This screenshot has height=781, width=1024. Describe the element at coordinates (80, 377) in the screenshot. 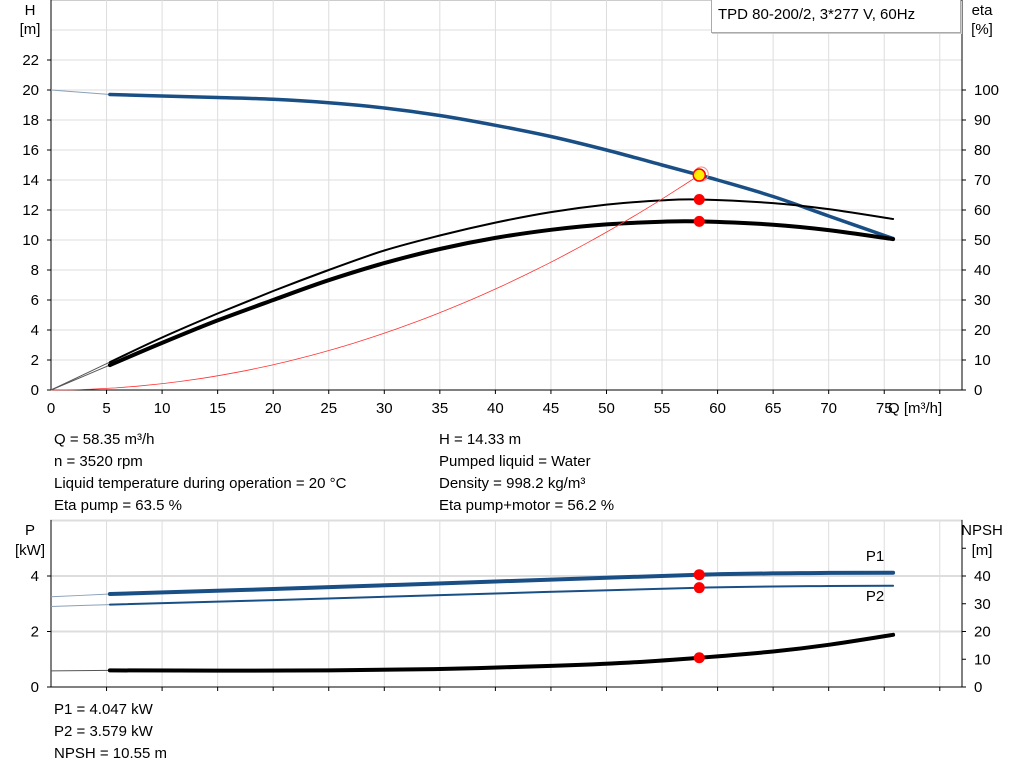

I see `eta-pump-motor-extrapolated-line` at that location.